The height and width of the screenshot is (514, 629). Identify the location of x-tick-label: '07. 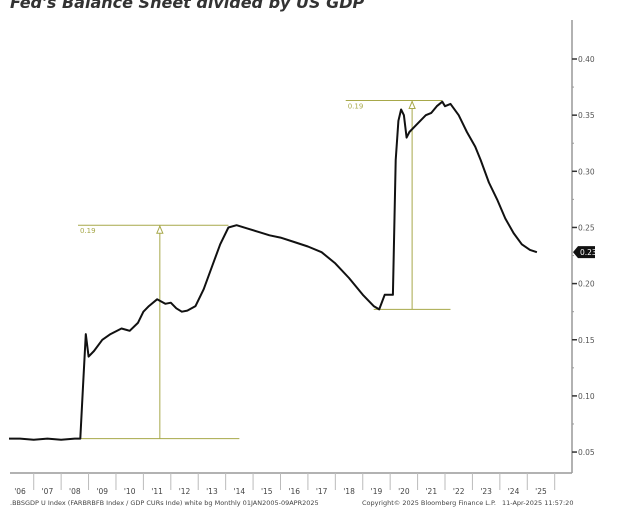
(48, 491).